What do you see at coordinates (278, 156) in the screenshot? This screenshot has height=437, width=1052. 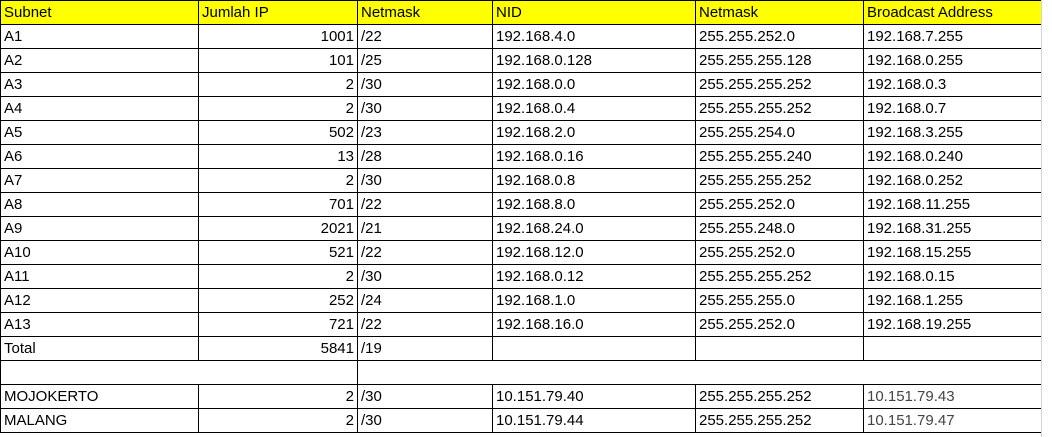 I see `table-cell: 13` at bounding box center [278, 156].